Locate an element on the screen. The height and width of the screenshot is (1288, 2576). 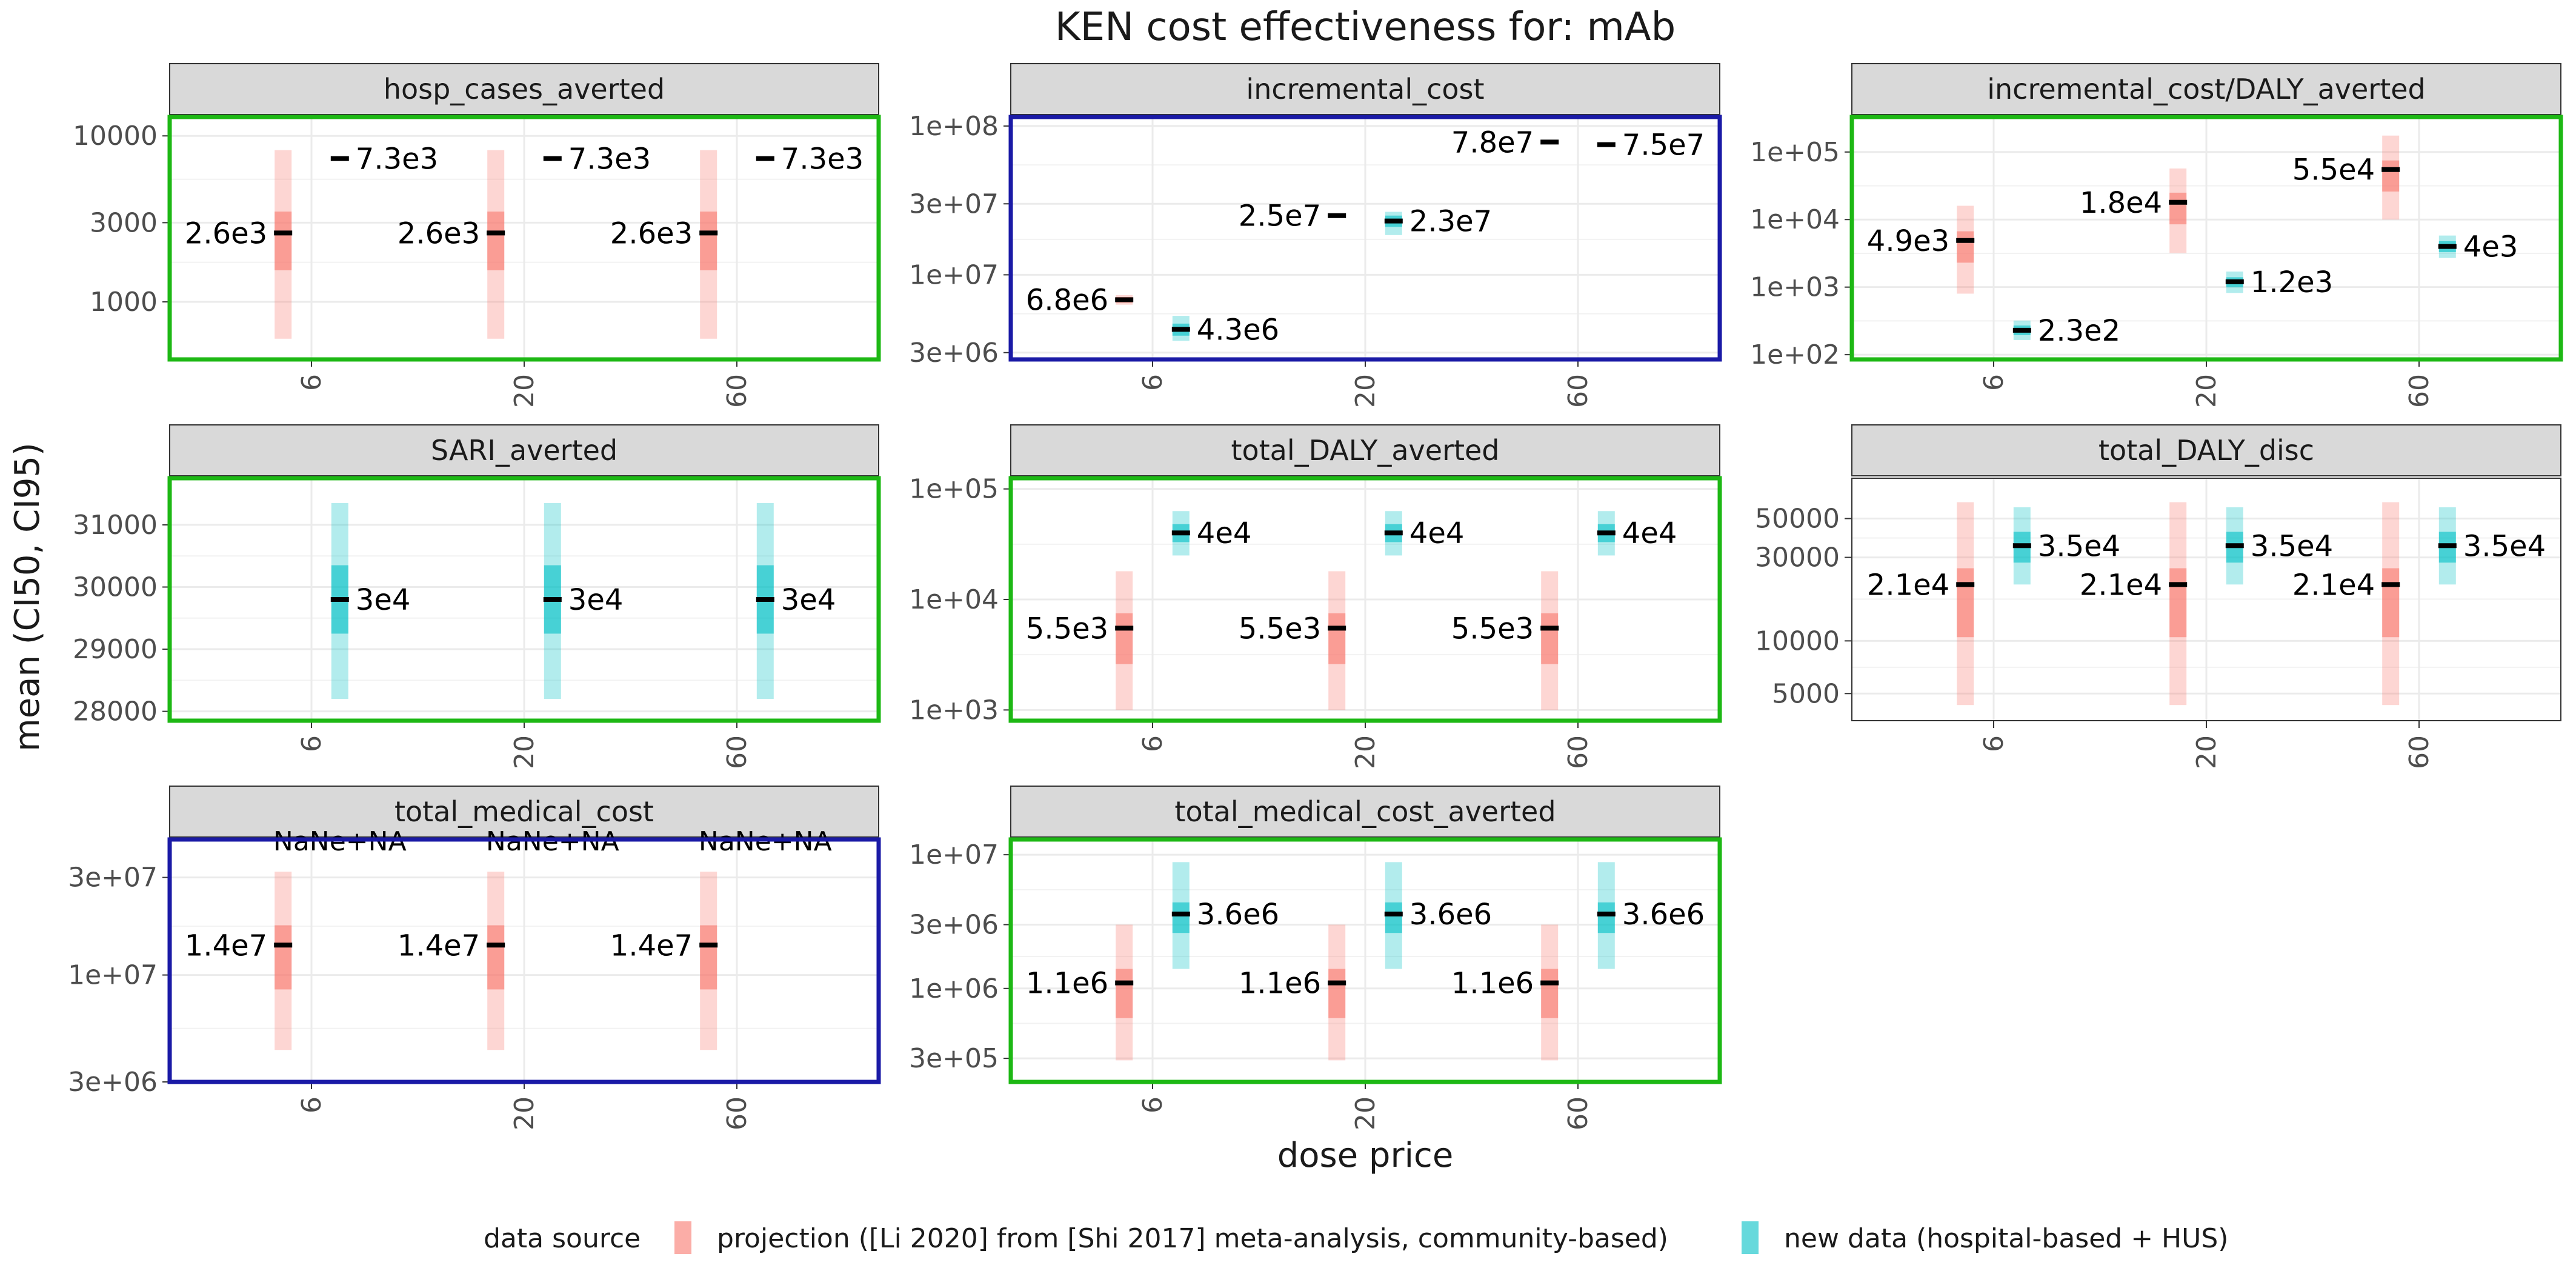
data-label: 1.2e3 is located at coordinates (2292, 282).